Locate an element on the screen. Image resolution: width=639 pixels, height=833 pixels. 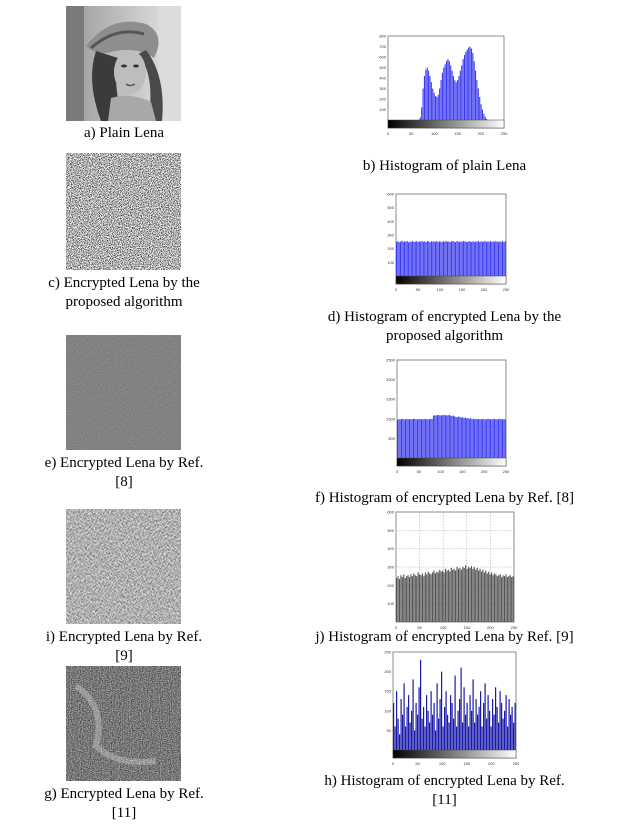
x-tick-label: 150 is located at coordinates (462, 471).